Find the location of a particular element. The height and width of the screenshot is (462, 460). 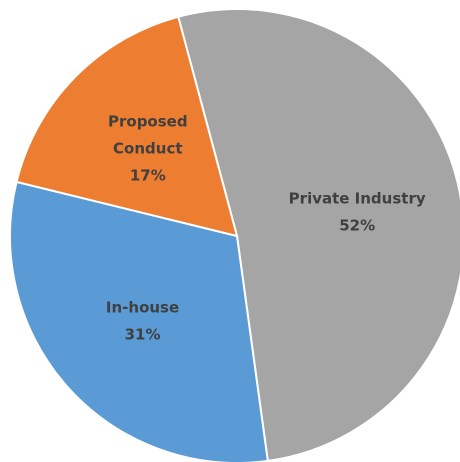

pie-label-name: Private Industry is located at coordinates (357, 198).